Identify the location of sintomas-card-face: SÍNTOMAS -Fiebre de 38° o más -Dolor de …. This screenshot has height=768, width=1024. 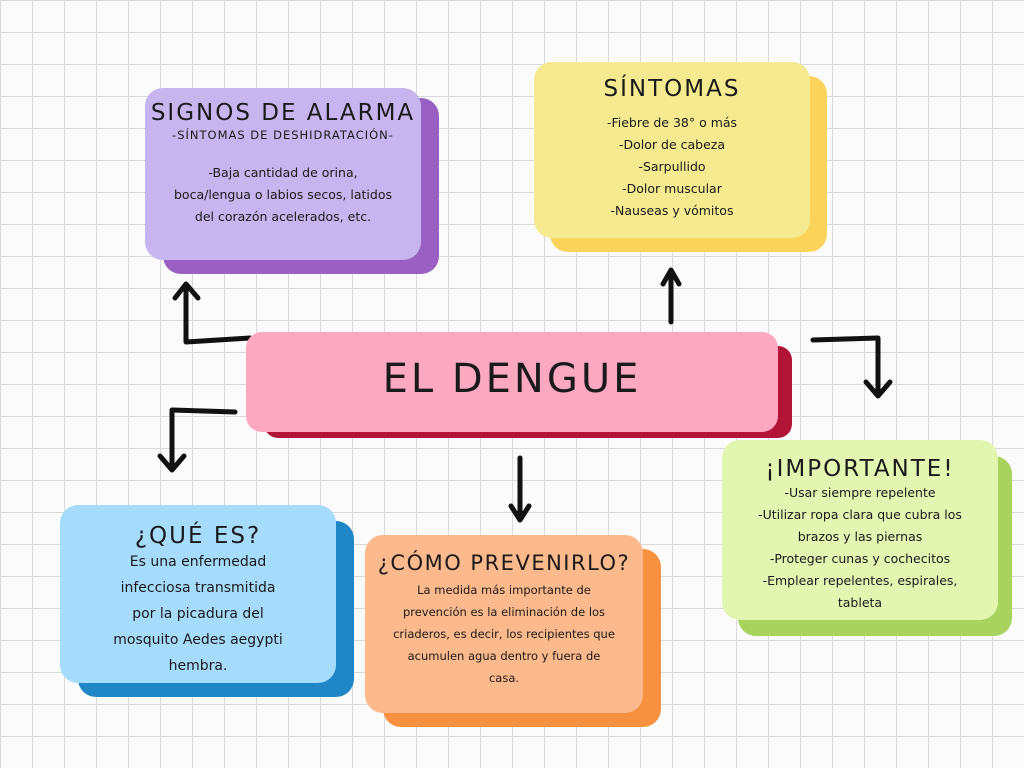
(672, 150).